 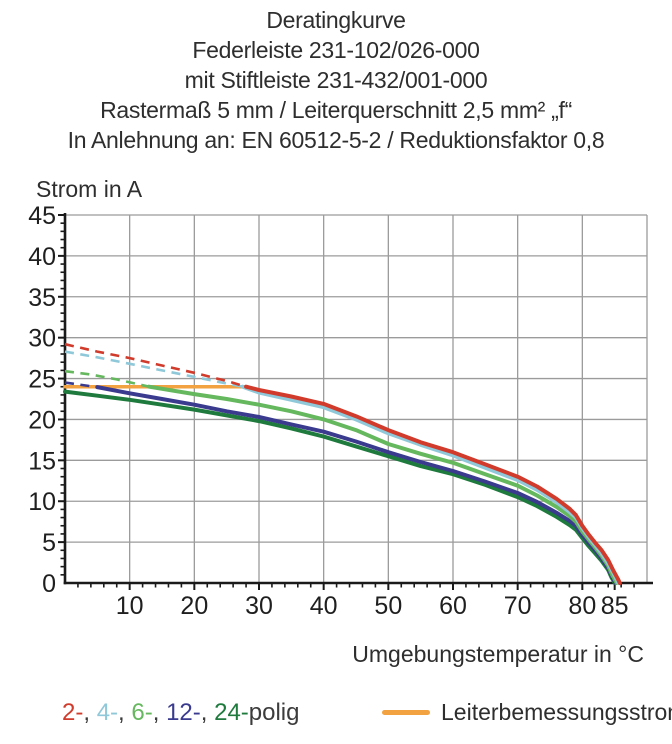 What do you see at coordinates (81, 385) in the screenshot?
I see `curve-dashed-12-polig` at bounding box center [81, 385].